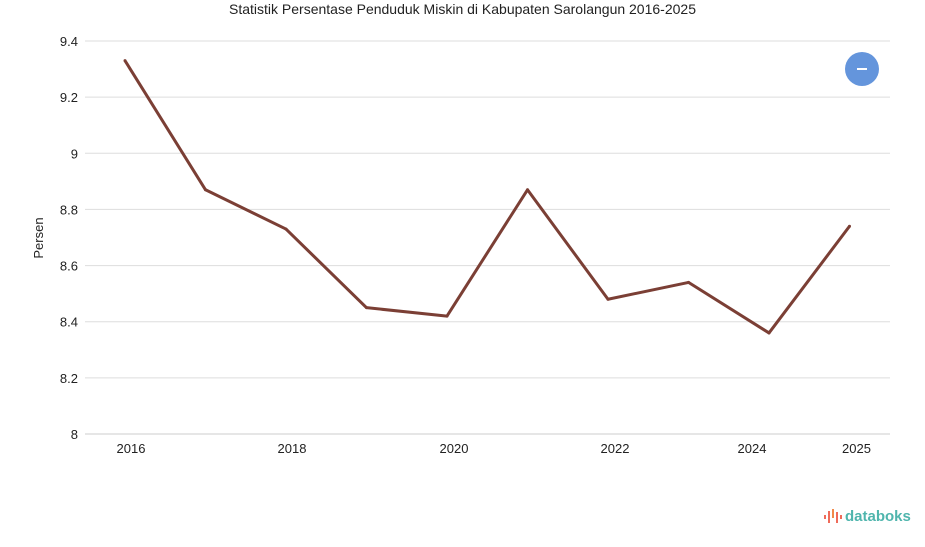  Describe the element at coordinates (292, 448) in the screenshot. I see `x-tick-label: 2018` at that location.